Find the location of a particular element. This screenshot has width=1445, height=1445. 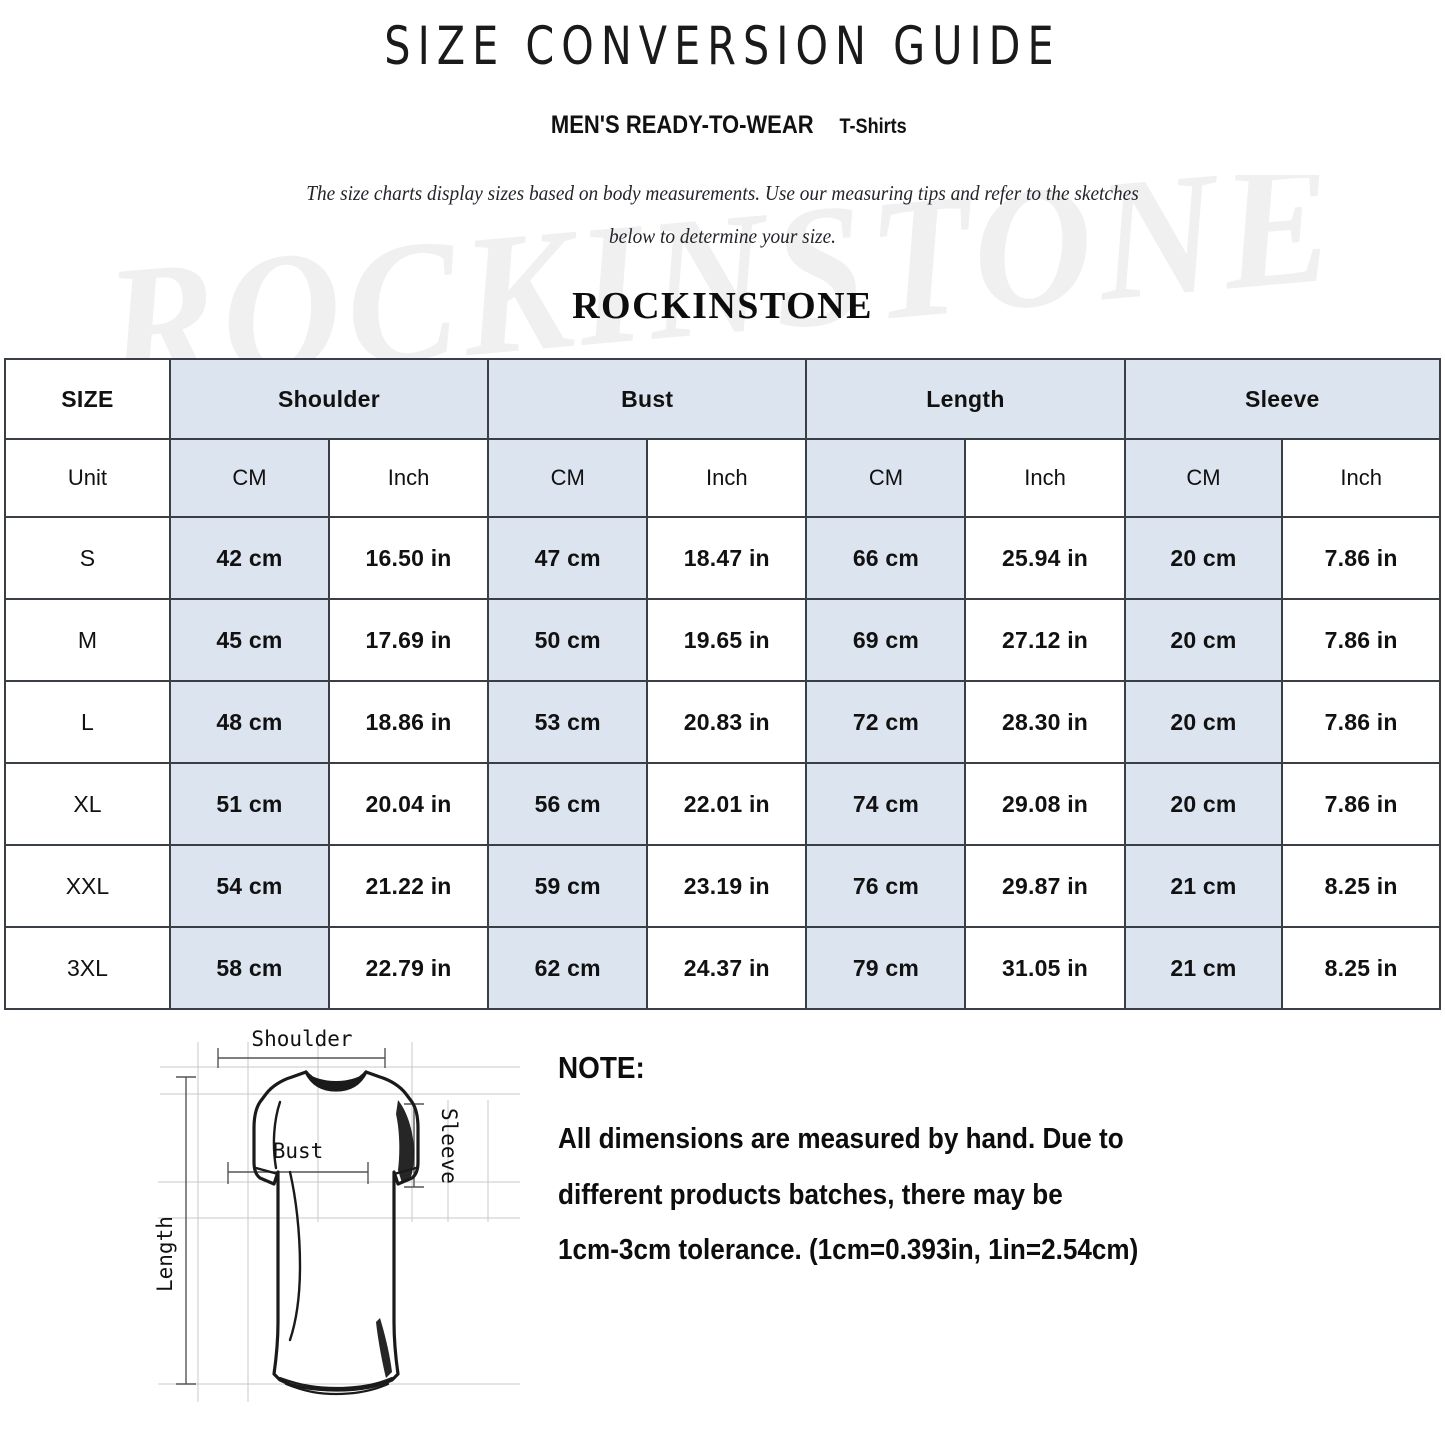

cell-bust-cm: 62 cm is located at coordinates (568, 968).